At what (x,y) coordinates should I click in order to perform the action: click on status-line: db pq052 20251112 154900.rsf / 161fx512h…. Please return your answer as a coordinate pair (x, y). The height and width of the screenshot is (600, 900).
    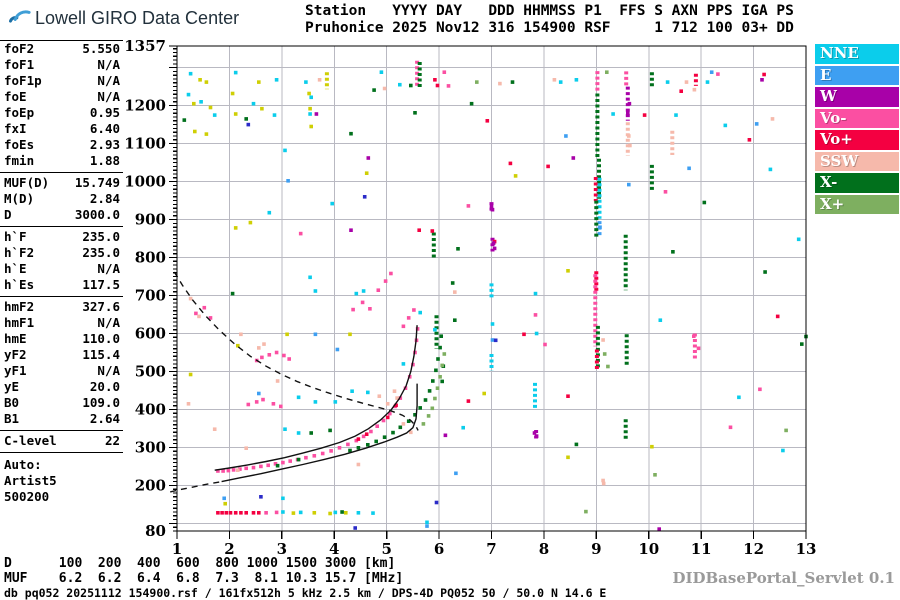
    Looking at the image, I should click on (305, 593).